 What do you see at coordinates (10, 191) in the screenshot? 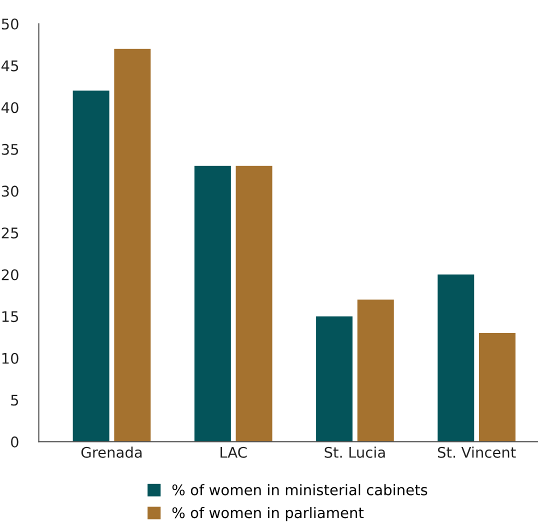
I see `y-tick-label: 30` at bounding box center [10, 191].